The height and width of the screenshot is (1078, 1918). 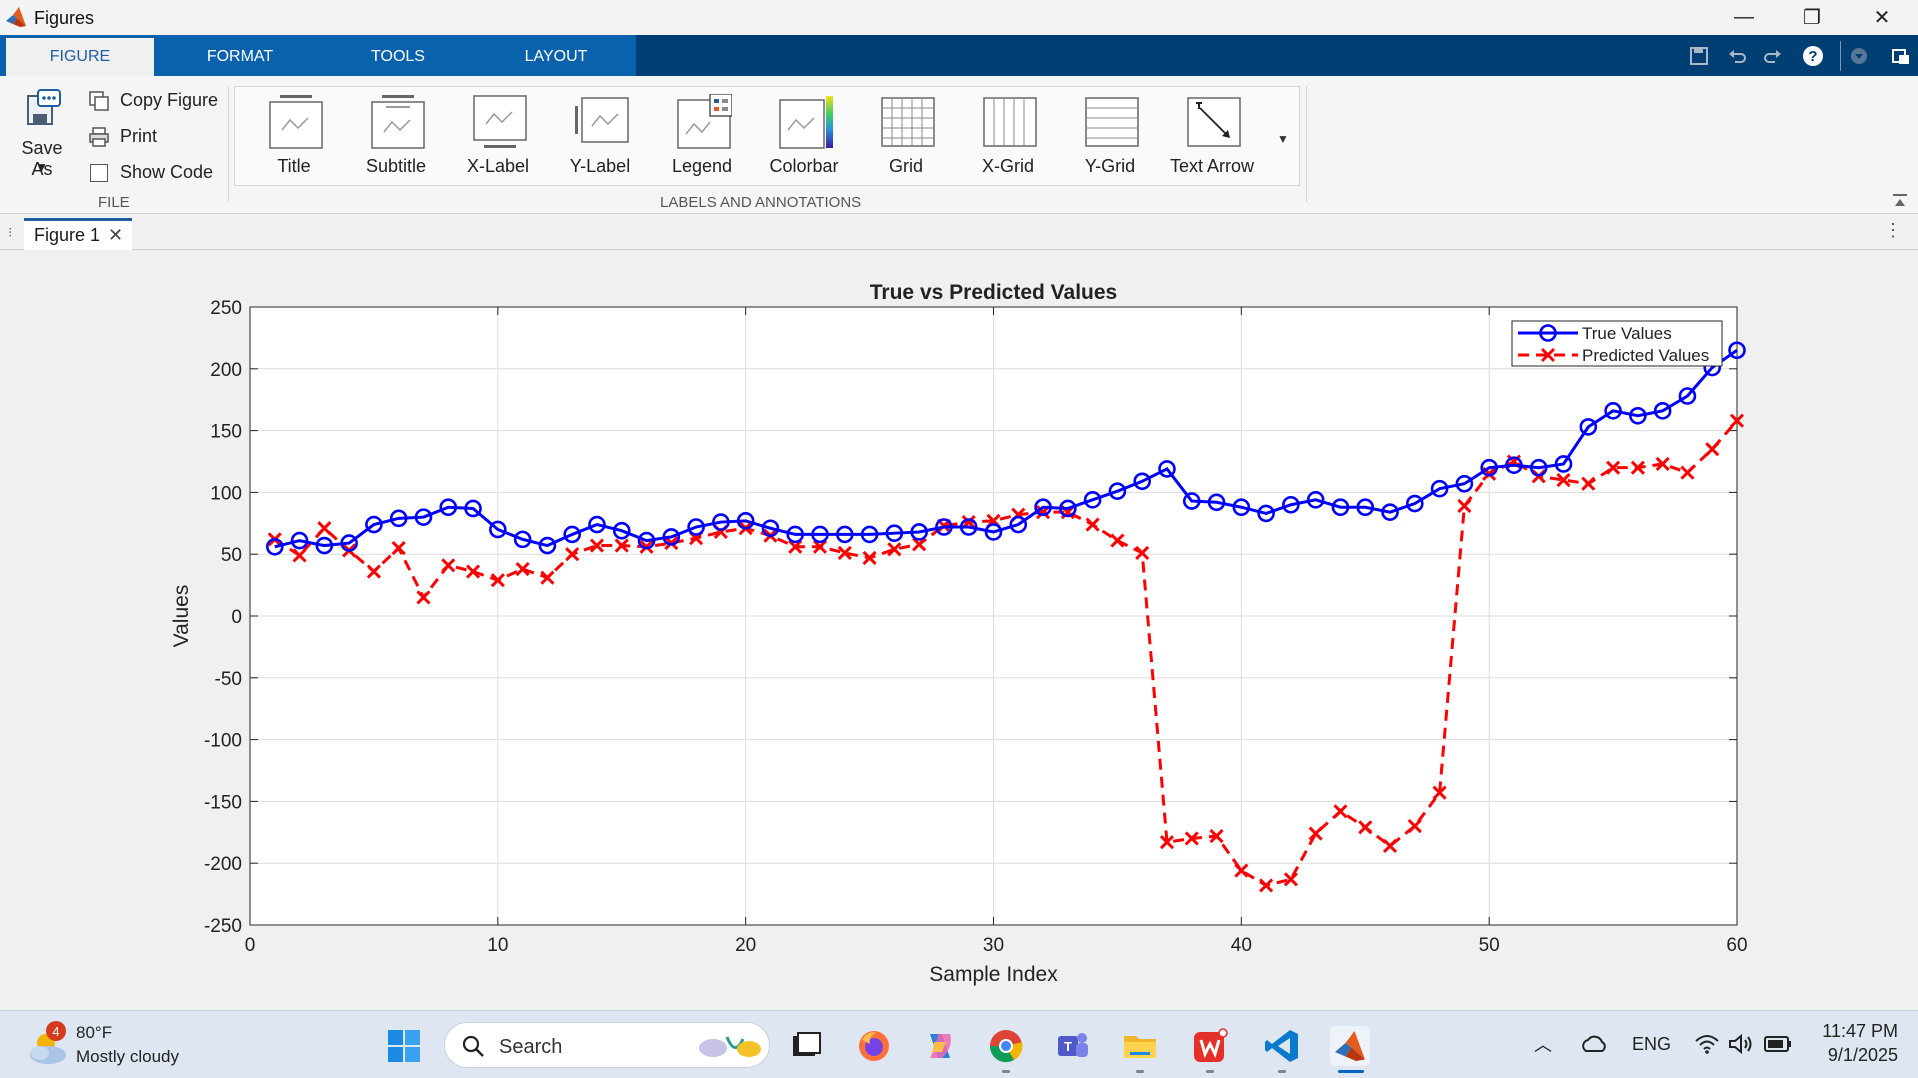 What do you see at coordinates (498, 139) in the screenshot?
I see `x-label-button: X-Label` at bounding box center [498, 139].